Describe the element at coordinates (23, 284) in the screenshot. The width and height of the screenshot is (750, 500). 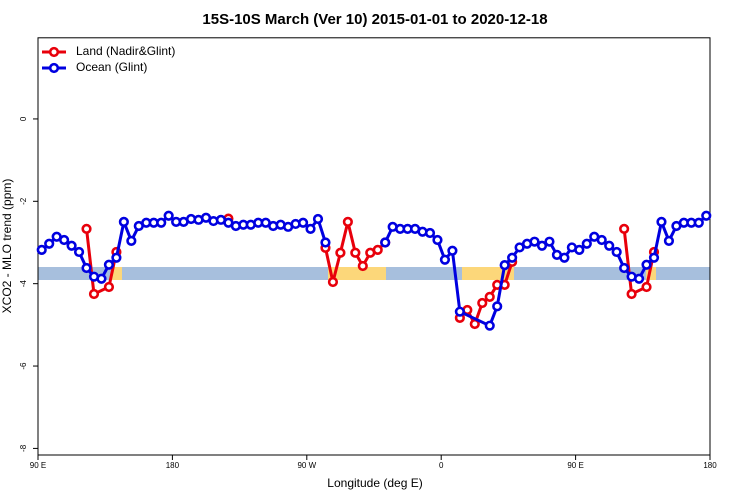
I see `y-tick-label: -4` at that location.